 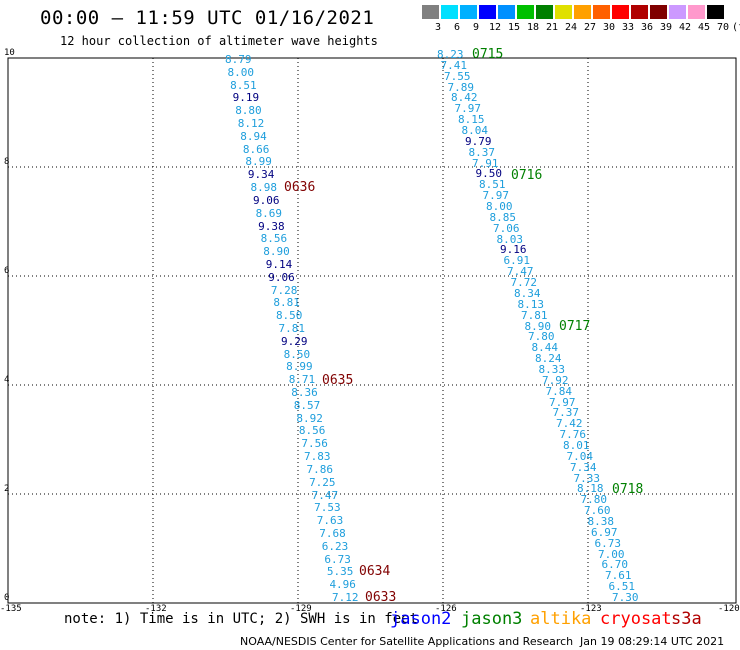 I want to click on swh-value-label: 7.81, so click(x=534, y=315).